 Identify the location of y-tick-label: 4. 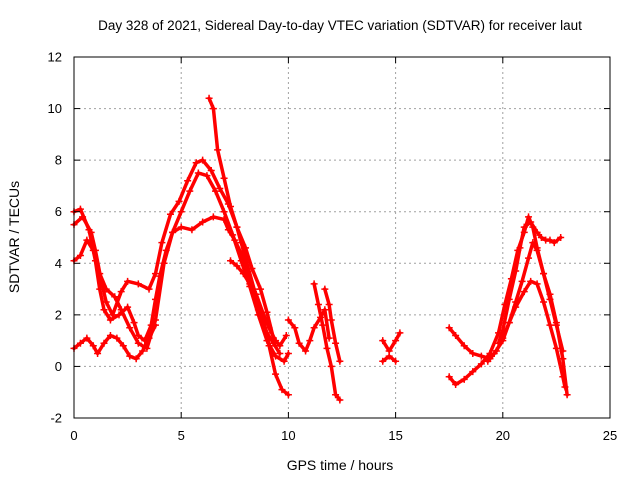
(58, 263).